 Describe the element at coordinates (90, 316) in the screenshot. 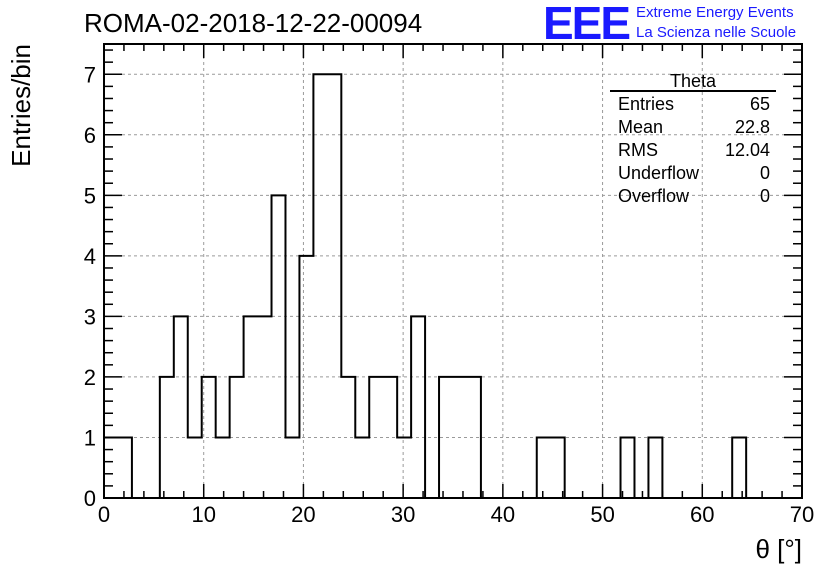

I see `y-tick-label: 3` at that location.